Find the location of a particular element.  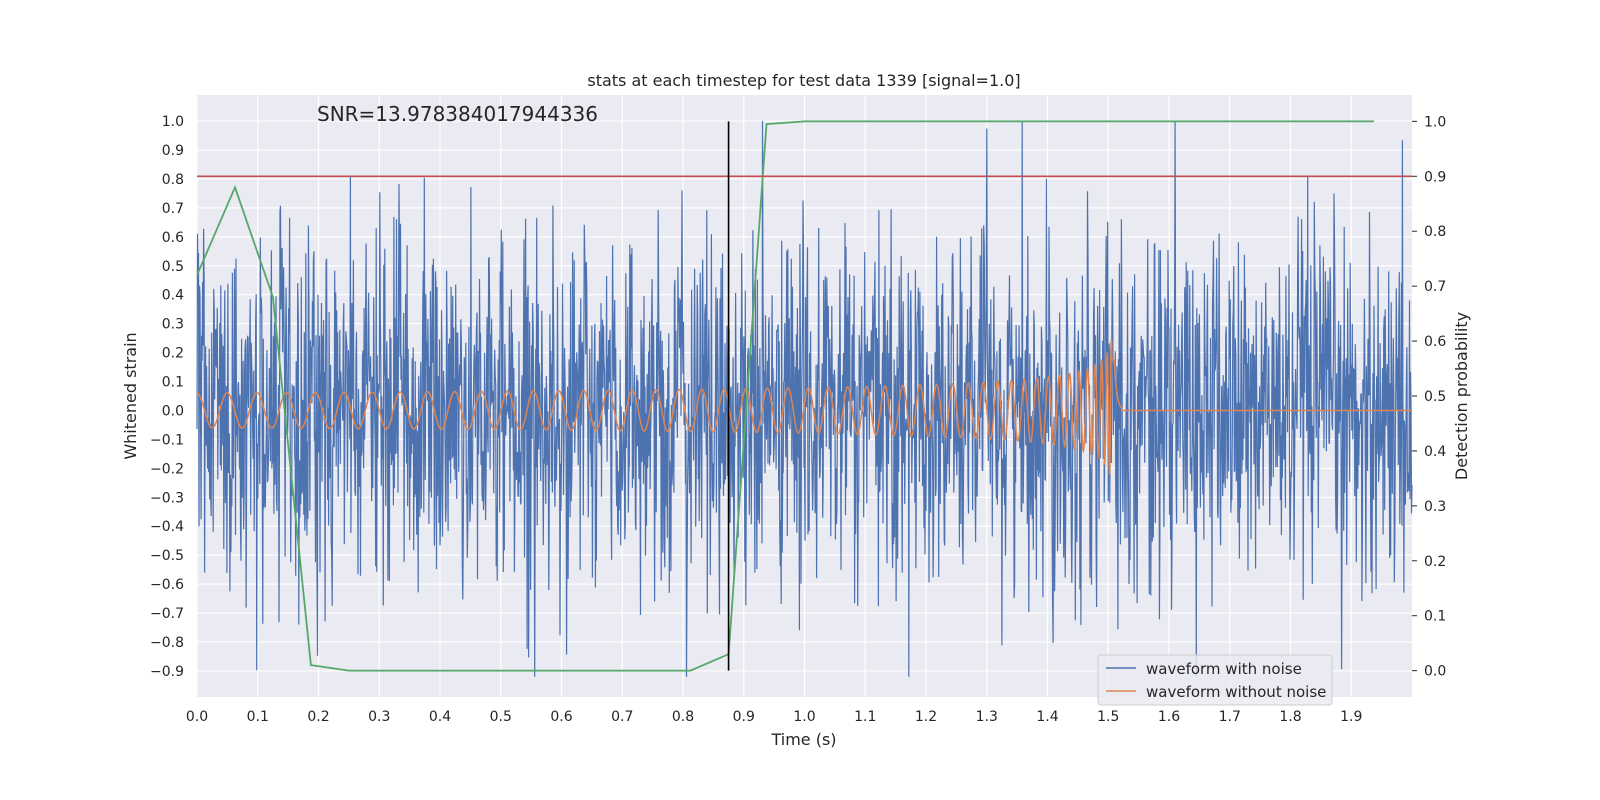

x-tick-label: 0.8 is located at coordinates (683, 717).